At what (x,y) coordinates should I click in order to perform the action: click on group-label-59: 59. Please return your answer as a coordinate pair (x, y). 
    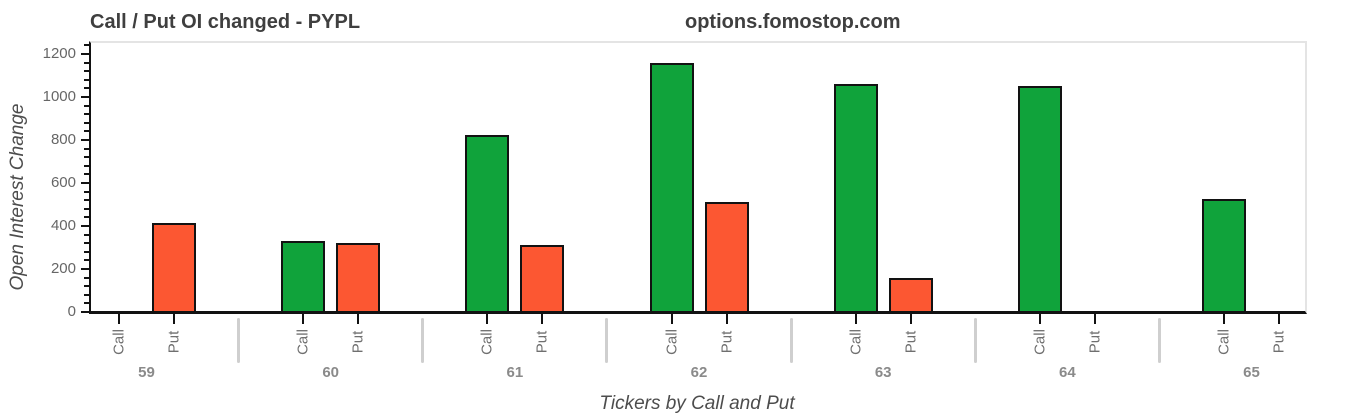
    Looking at the image, I should click on (146, 372).